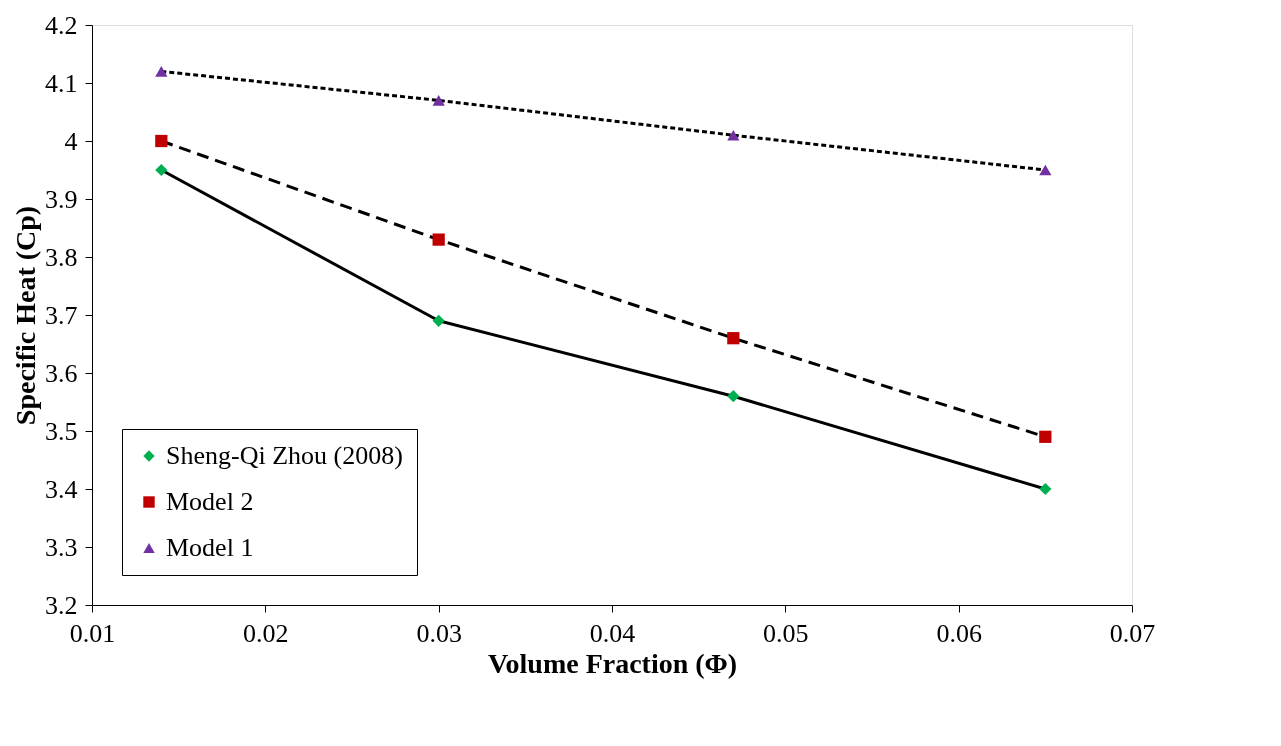 This screenshot has width=1281, height=746. Describe the element at coordinates (61, 25) in the screenshot. I see `y-tick-label: 4.2` at that location.